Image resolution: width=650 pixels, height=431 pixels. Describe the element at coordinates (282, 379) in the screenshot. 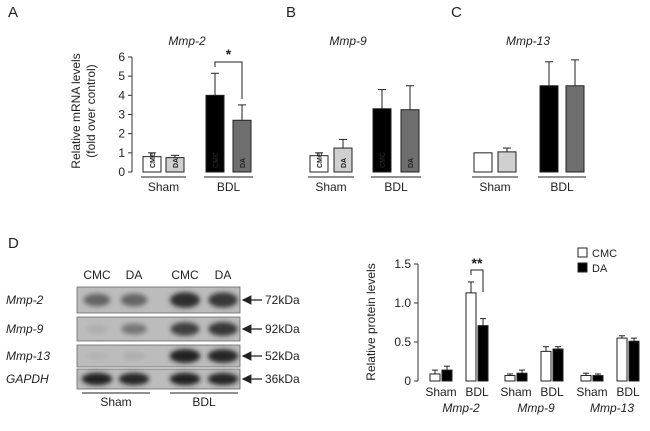

I see `size-label: 36kDa` at that location.